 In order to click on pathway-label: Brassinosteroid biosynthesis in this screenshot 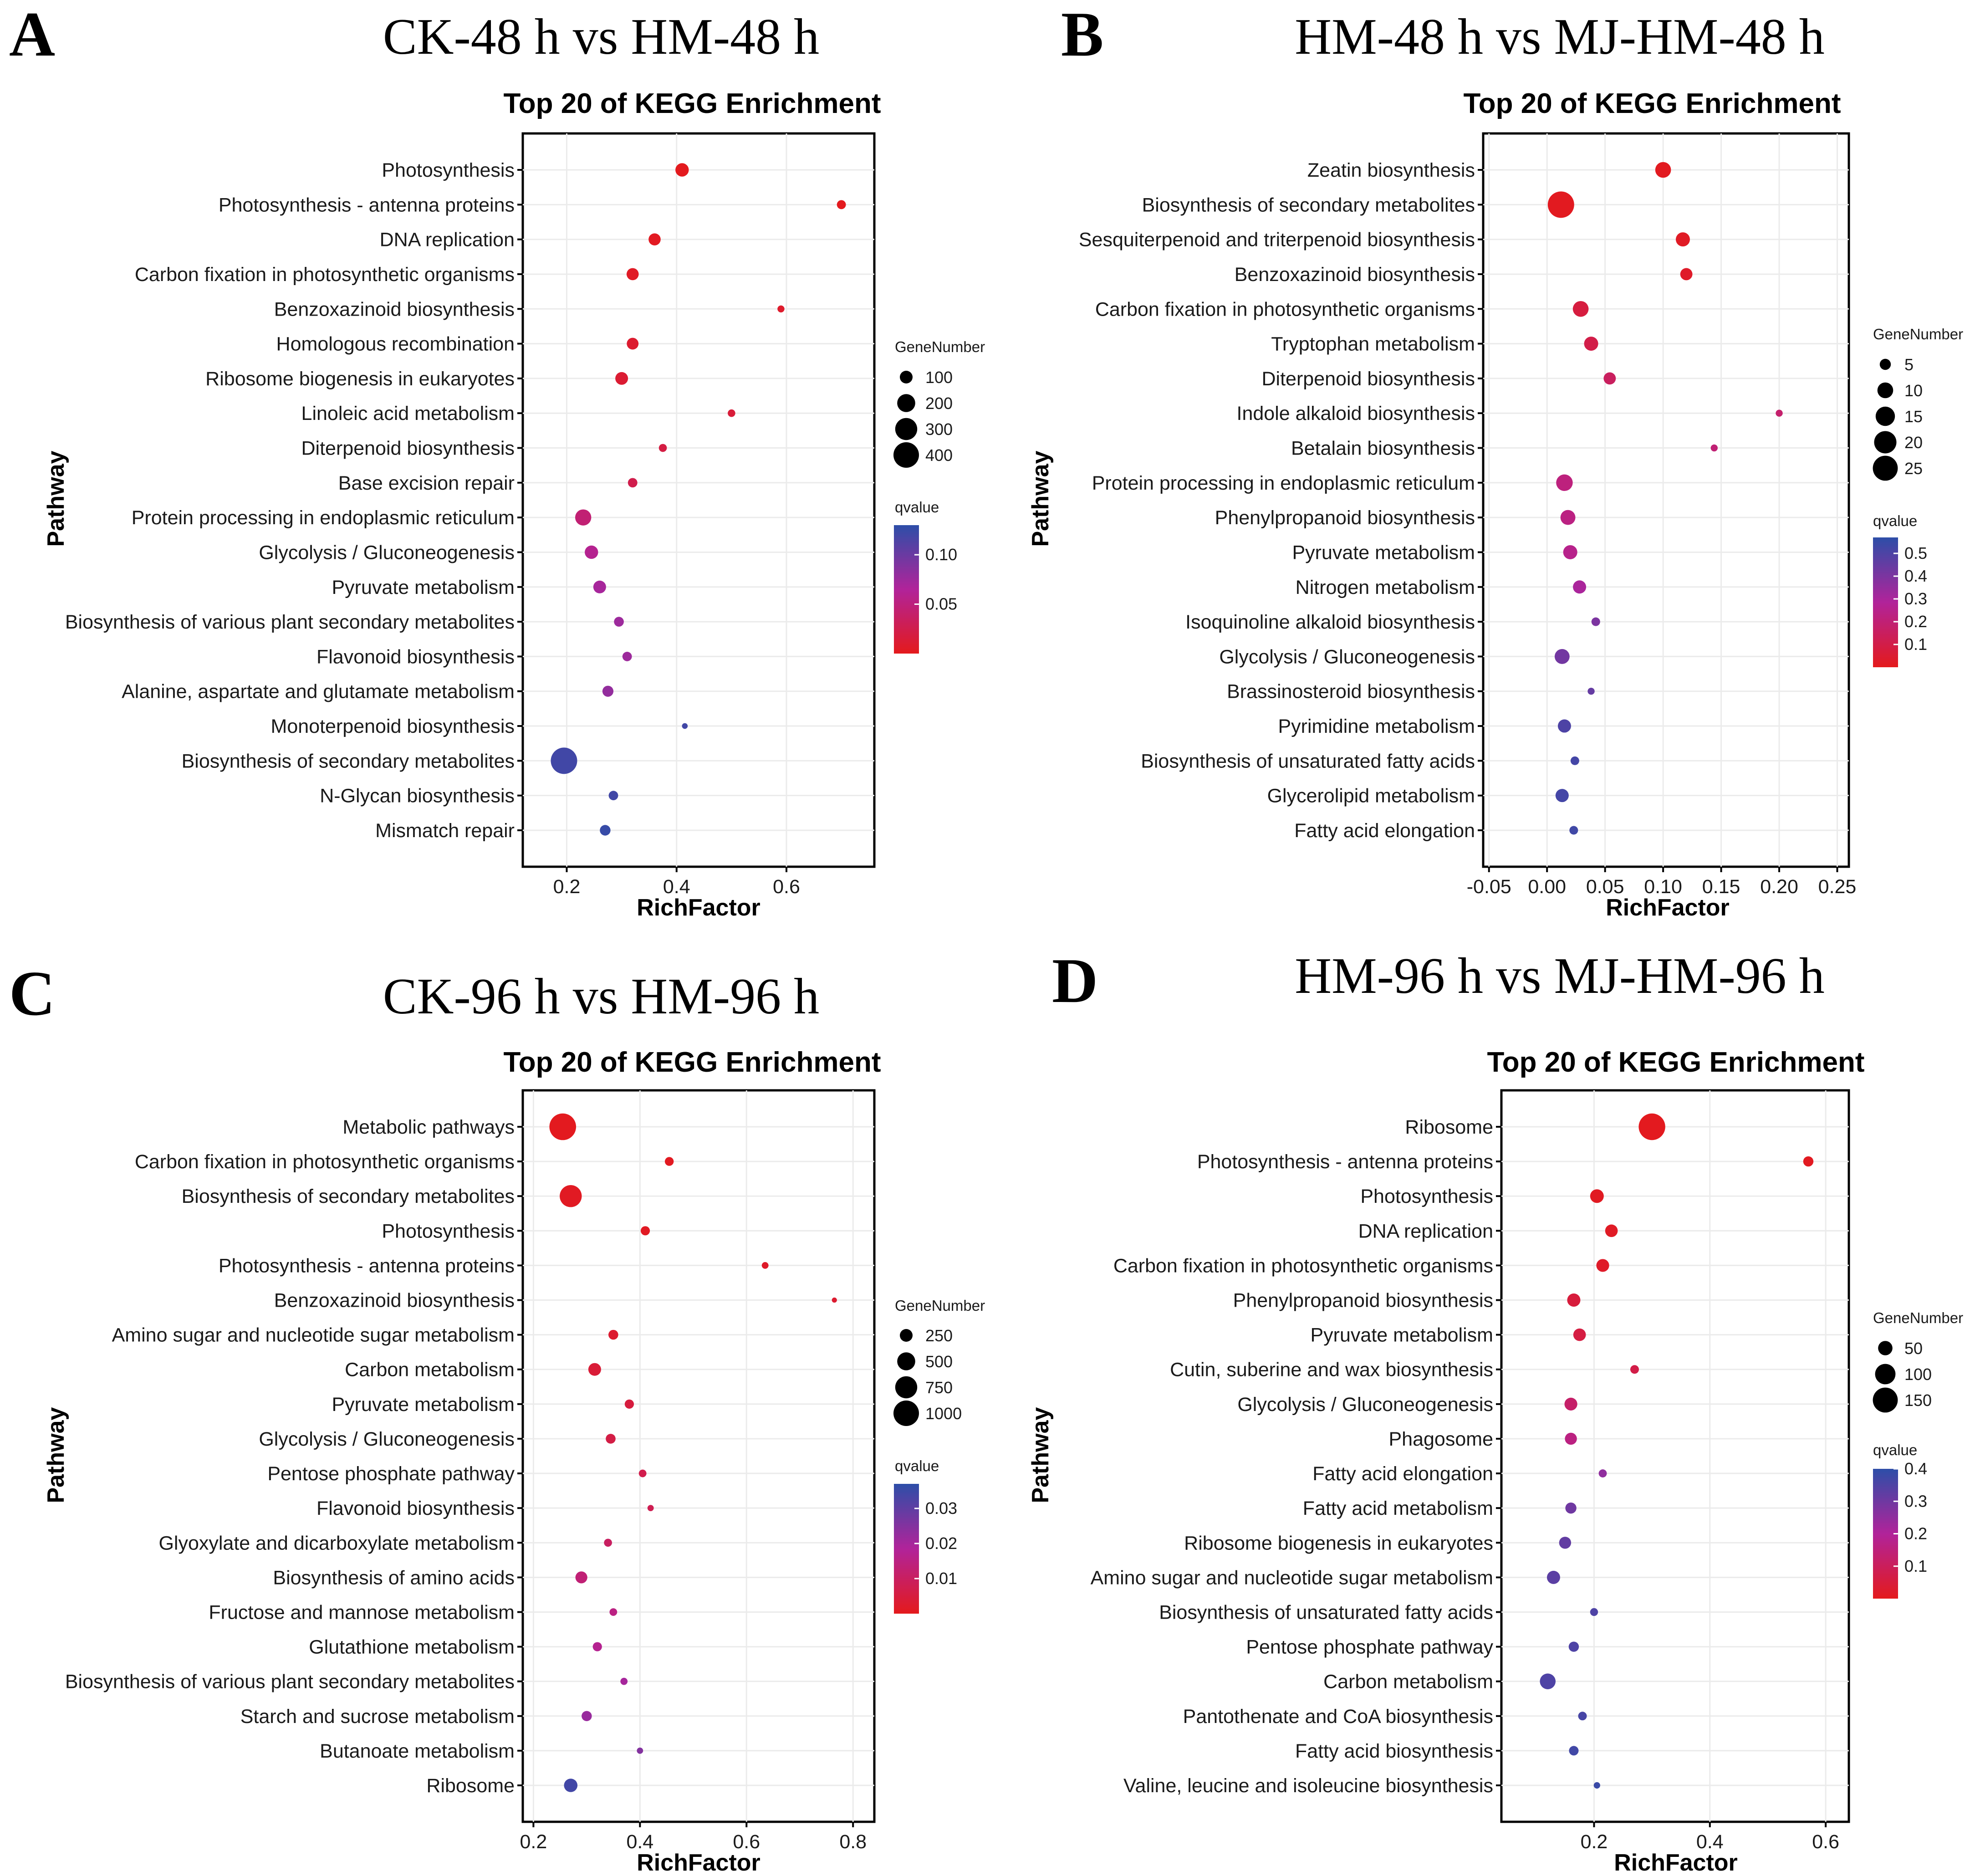, I will do `click(1351, 692)`.